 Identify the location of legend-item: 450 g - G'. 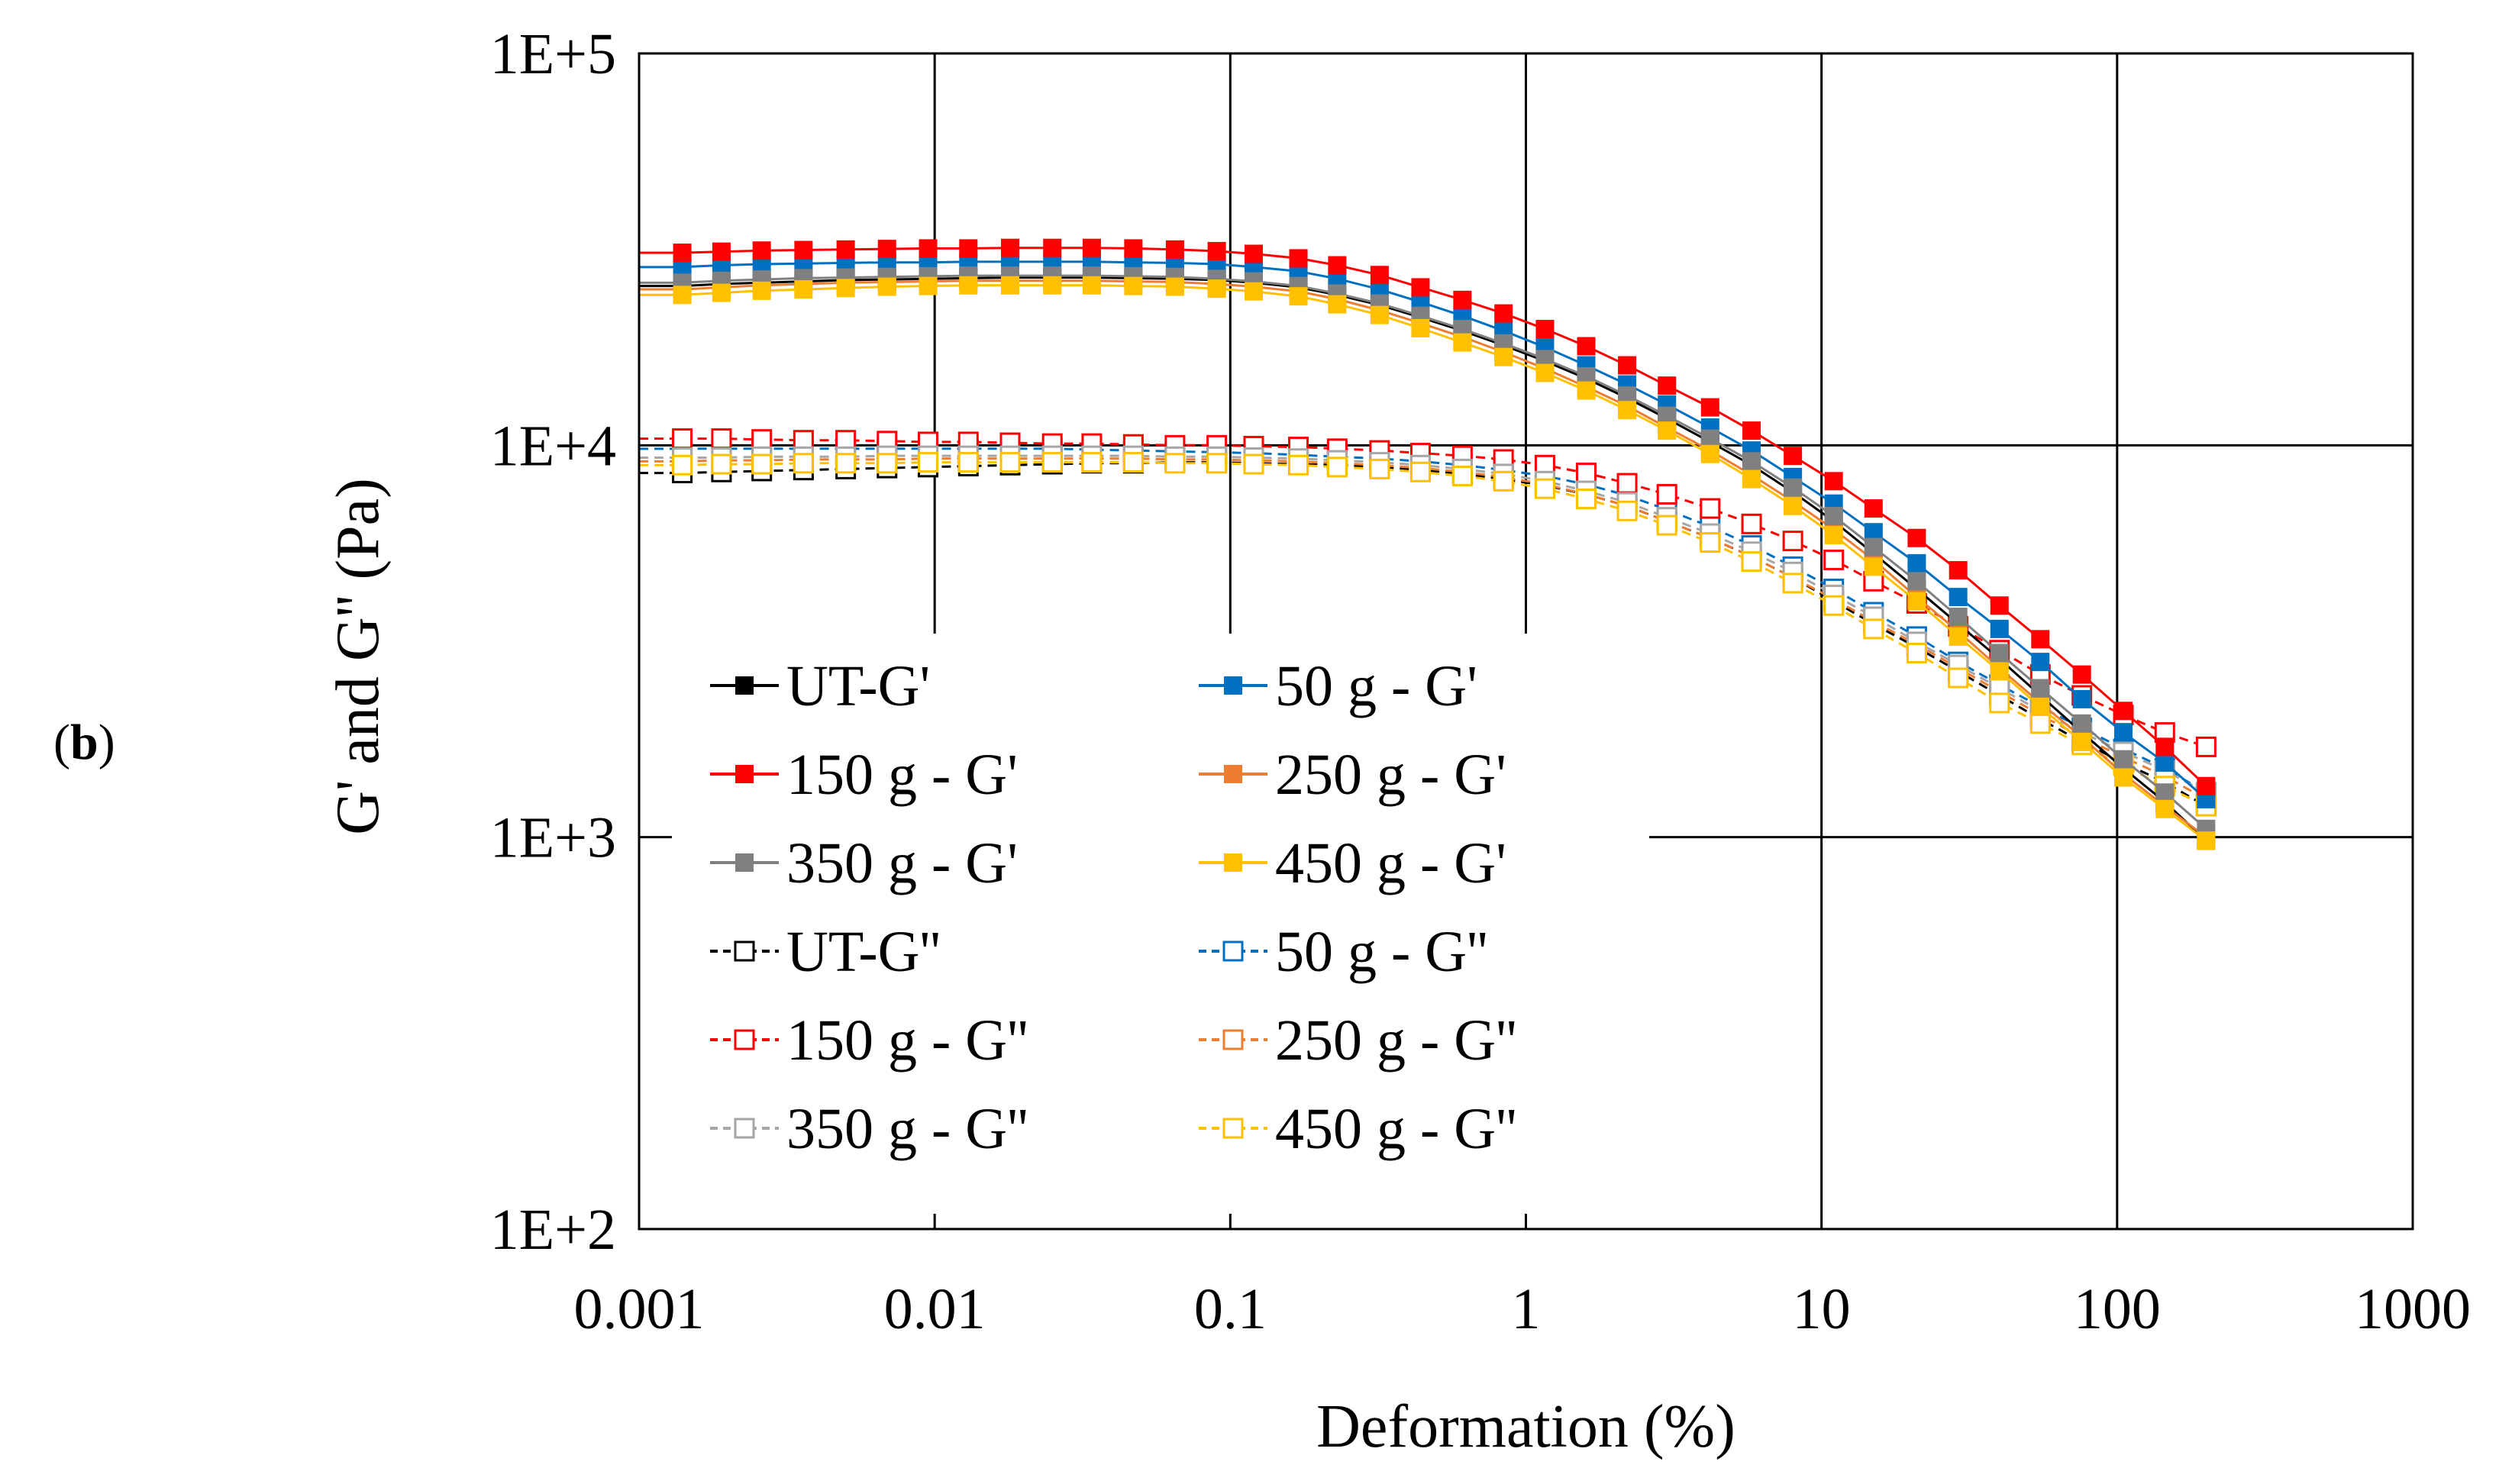
(1352, 863).